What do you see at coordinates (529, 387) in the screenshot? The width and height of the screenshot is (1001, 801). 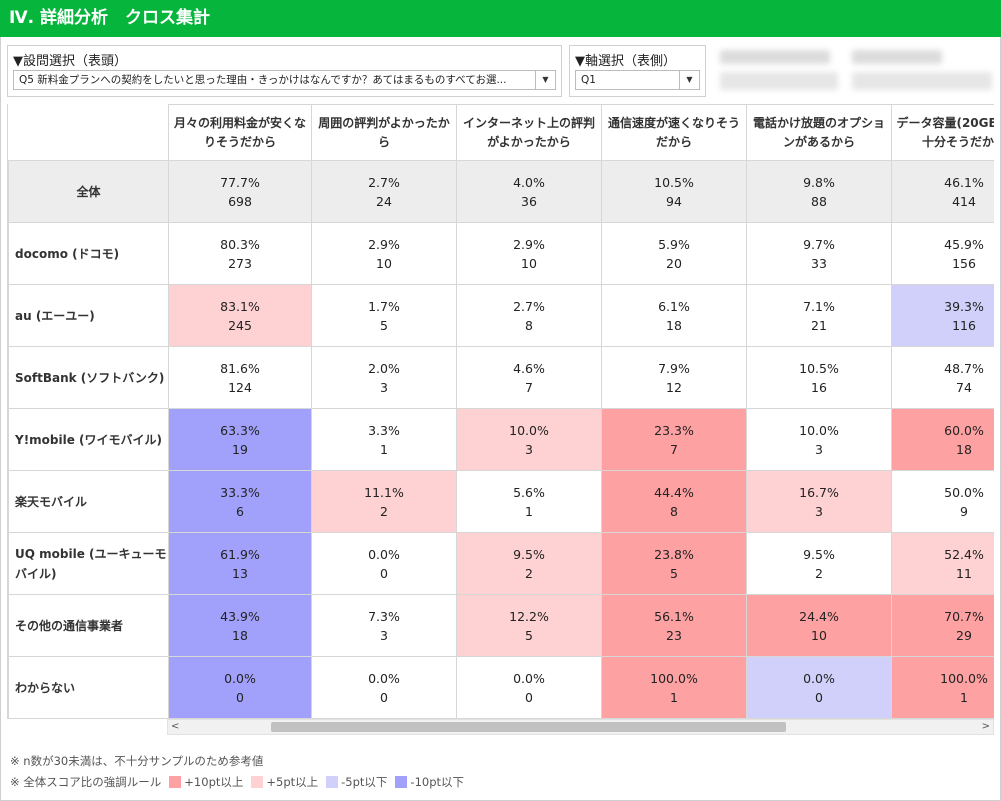 I see `cell-count: 7` at bounding box center [529, 387].